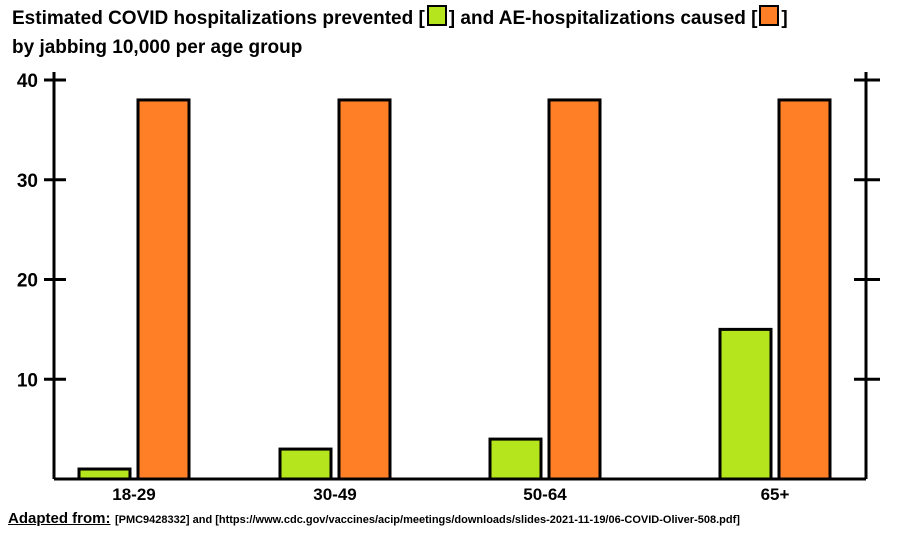 This screenshot has height=533, width=900. What do you see at coordinates (804, 289) in the screenshot?
I see `bar-caused-65+` at bounding box center [804, 289].